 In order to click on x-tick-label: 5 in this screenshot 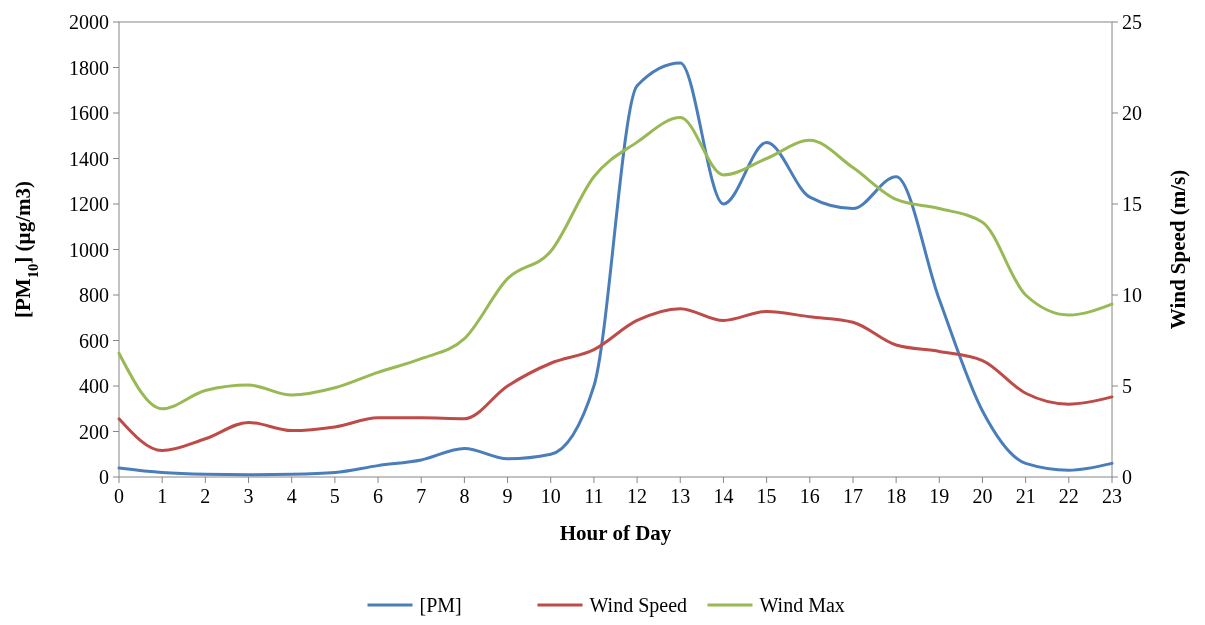, I will do `click(334, 496)`.